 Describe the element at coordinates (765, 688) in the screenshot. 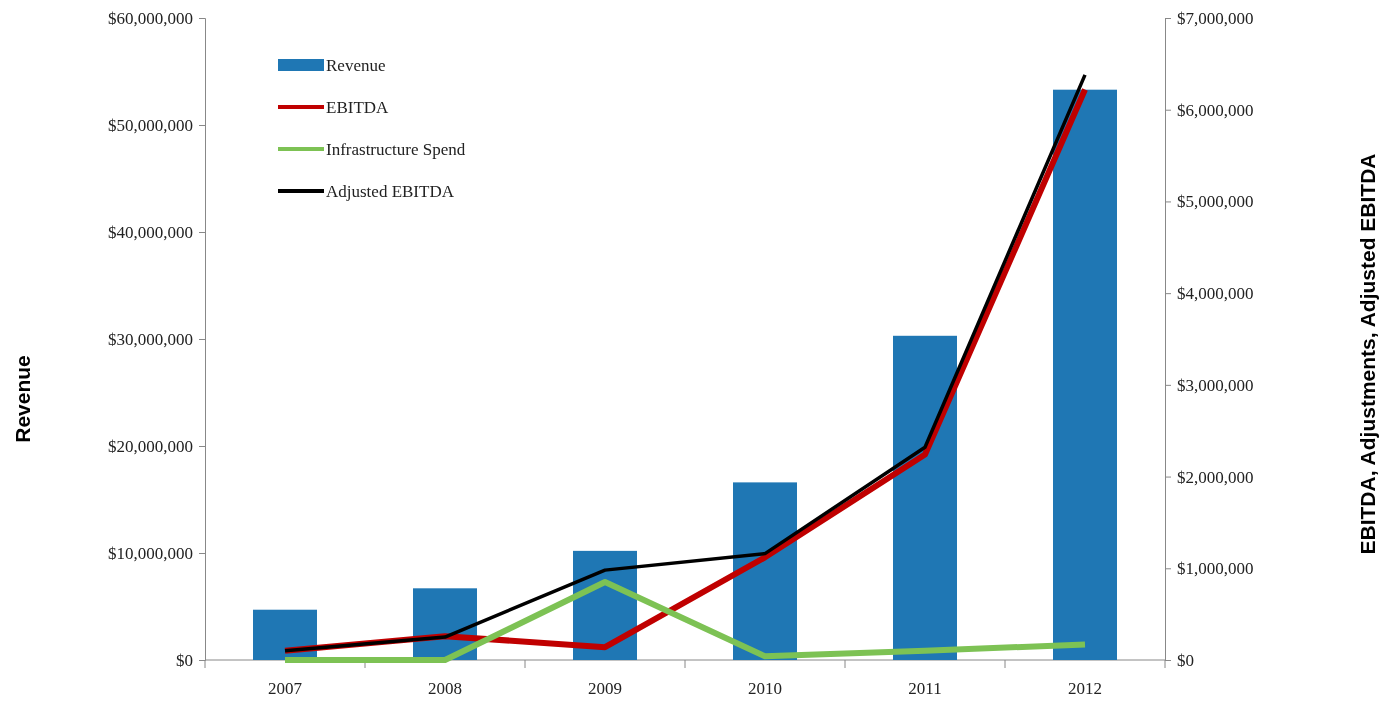

I see `x-tick-label: 2010` at that location.